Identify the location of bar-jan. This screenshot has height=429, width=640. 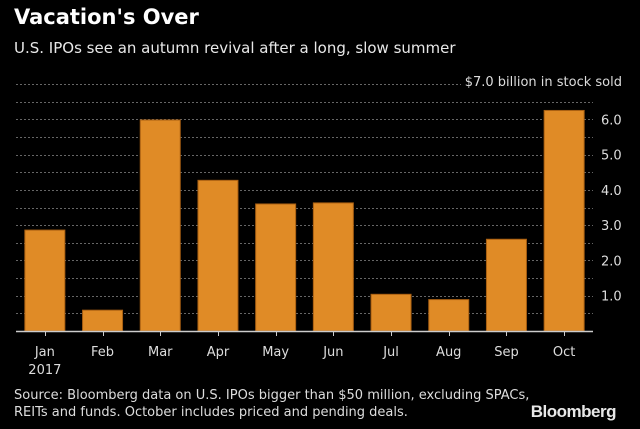
(45, 280).